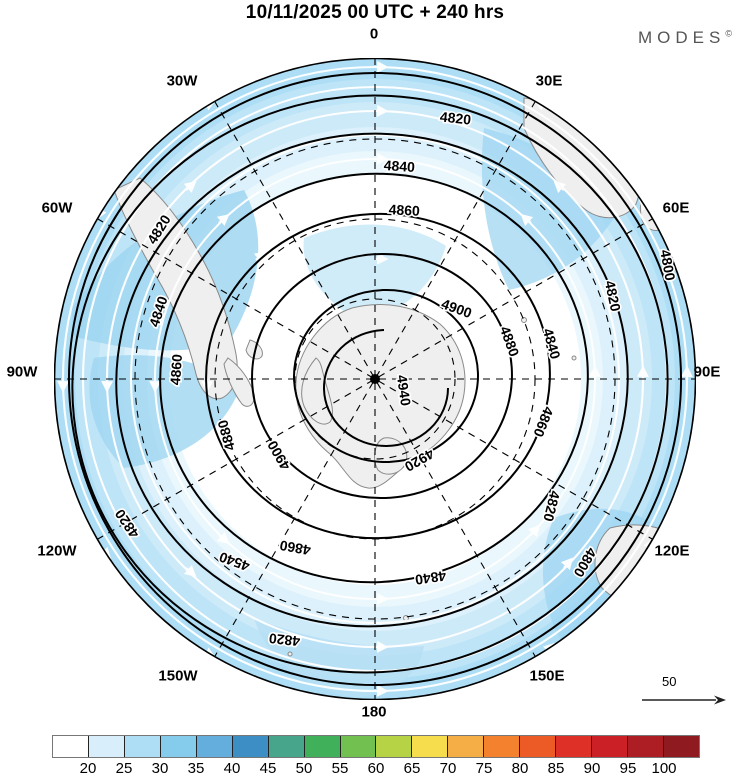  I want to click on longitude-label-150e: 150E, so click(547, 676).